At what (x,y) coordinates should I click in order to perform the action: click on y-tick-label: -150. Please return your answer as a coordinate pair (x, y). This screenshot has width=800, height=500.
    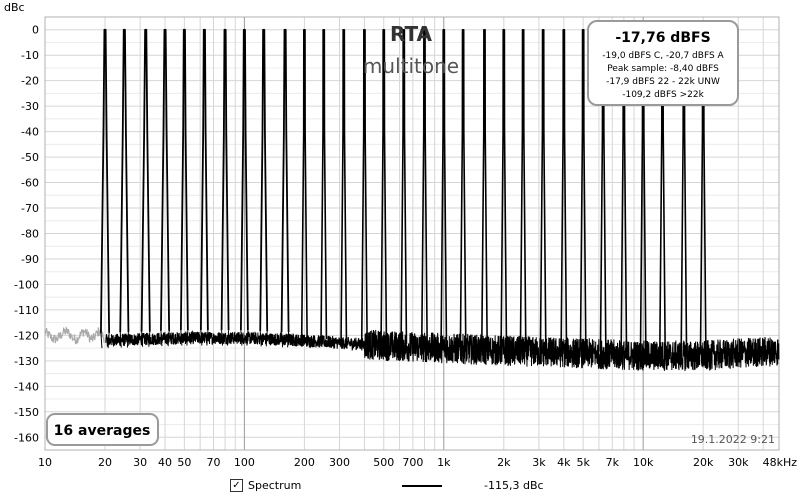
    Looking at the image, I should click on (26, 412).